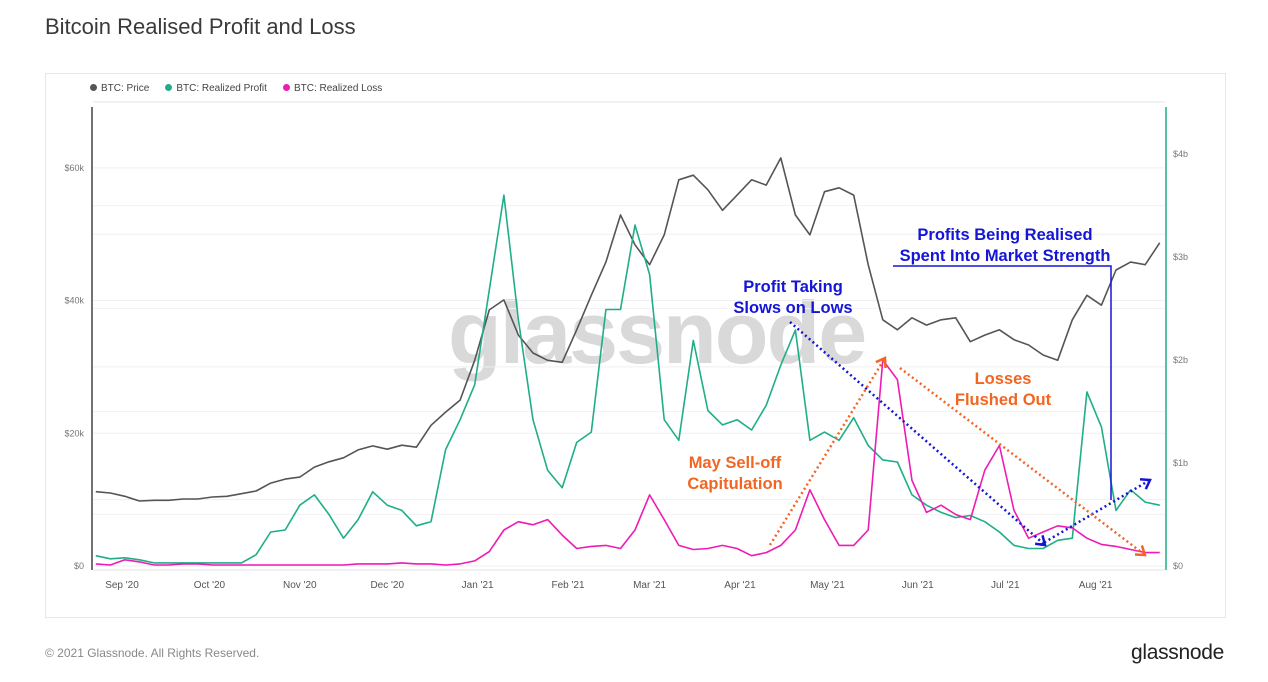  What do you see at coordinates (1096, 585) in the screenshot?
I see `x-tick-label: Aug '21` at bounding box center [1096, 585].